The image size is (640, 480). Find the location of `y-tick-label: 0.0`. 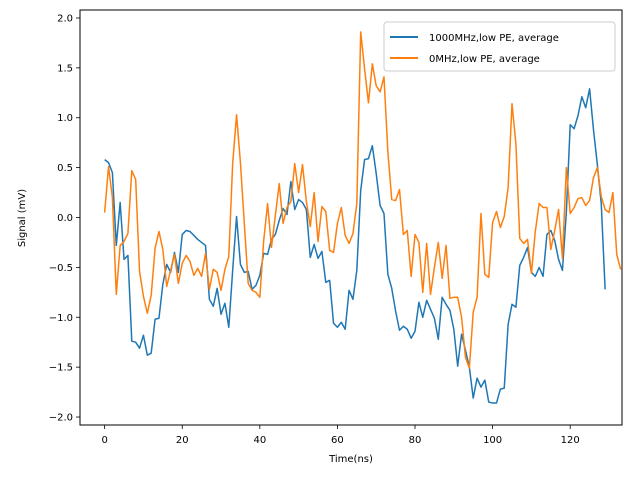

y-tick-label: 0.0 is located at coordinates (65, 218).